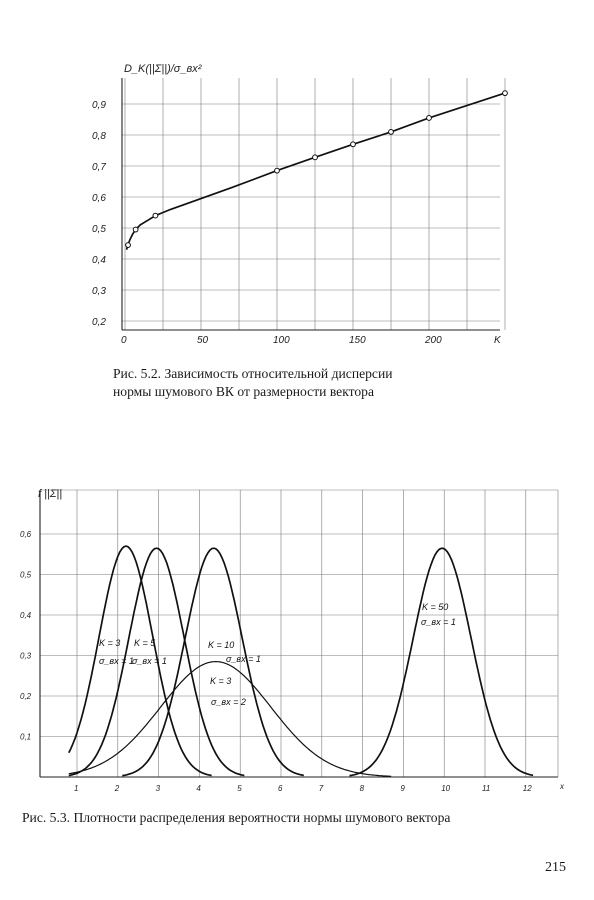 The width and height of the screenshot is (594, 900). Describe the element at coordinates (357, 340) in the screenshot. I see `x-tick-label: 150` at that location.